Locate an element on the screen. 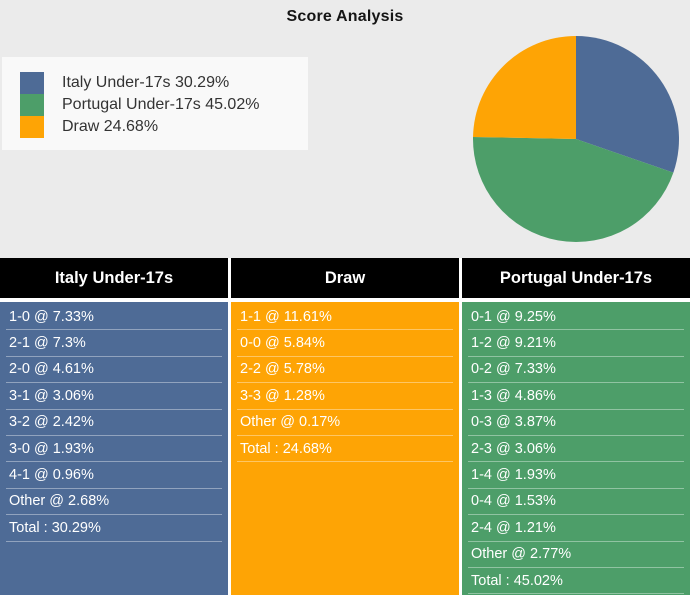 This screenshot has width=690, height=595. score-row: 0-1 @ 9.25% is located at coordinates (576, 317).